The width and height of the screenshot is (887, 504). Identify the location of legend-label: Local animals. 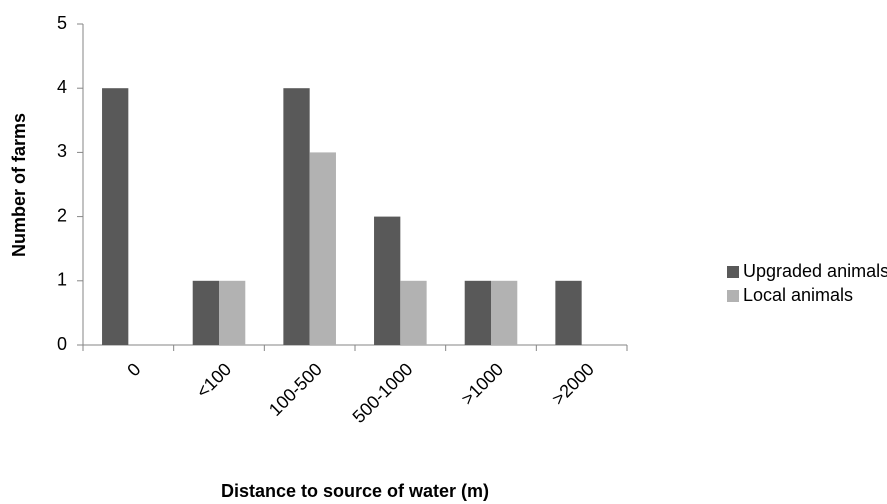
(798, 295).